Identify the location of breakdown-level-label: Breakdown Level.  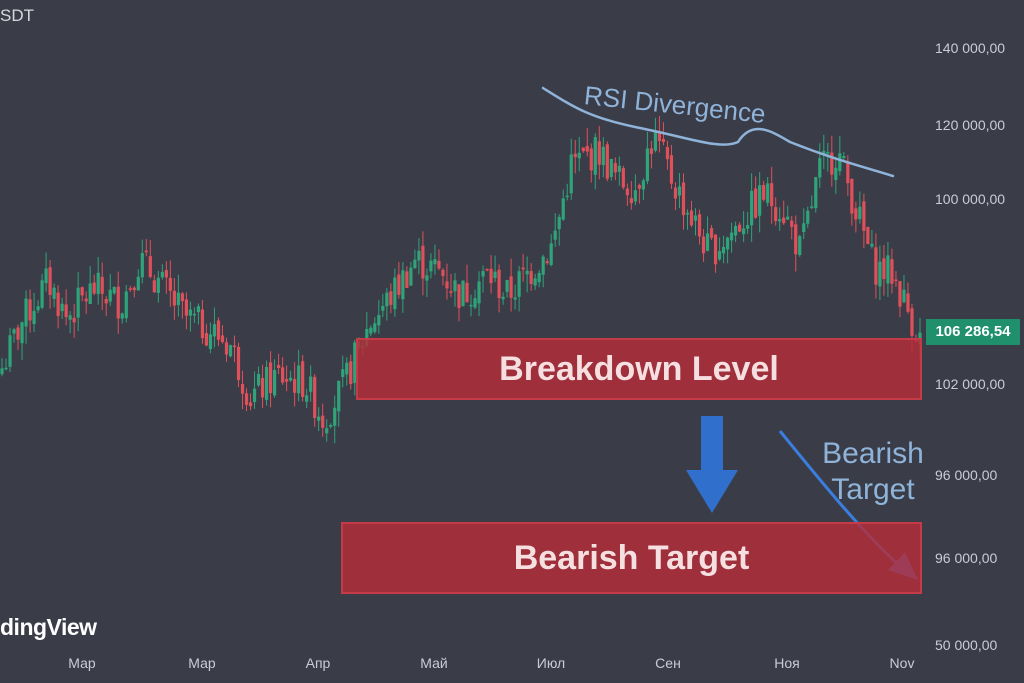
(639, 369).